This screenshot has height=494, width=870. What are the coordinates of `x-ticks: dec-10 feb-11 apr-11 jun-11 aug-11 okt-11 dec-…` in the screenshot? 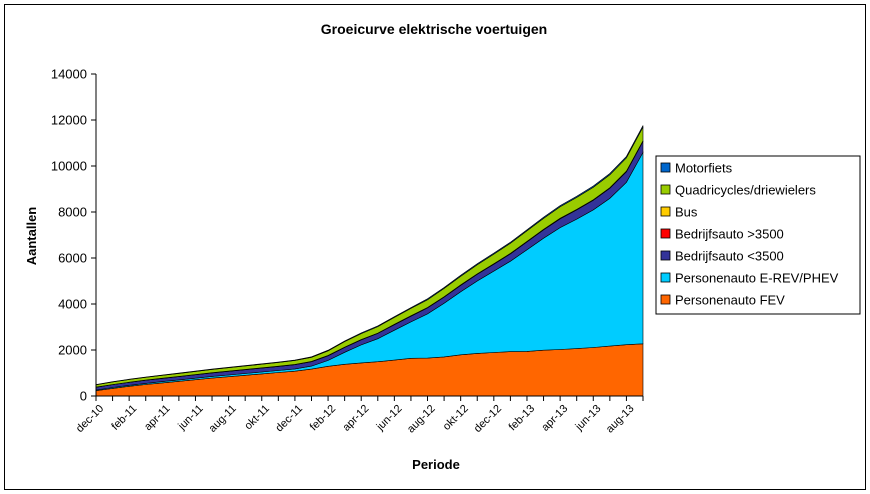 It's located at (359, 416).